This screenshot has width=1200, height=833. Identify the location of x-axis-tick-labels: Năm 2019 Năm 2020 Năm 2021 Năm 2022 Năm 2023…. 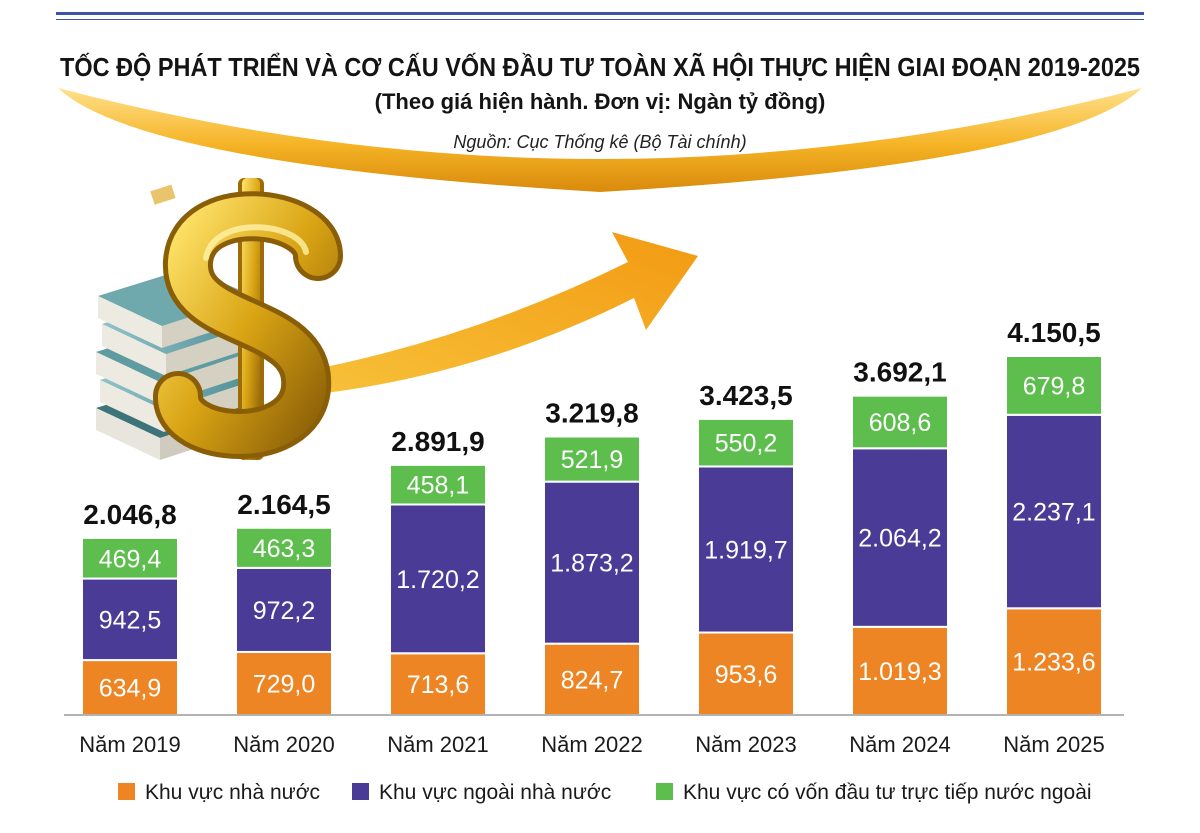
(592, 744).